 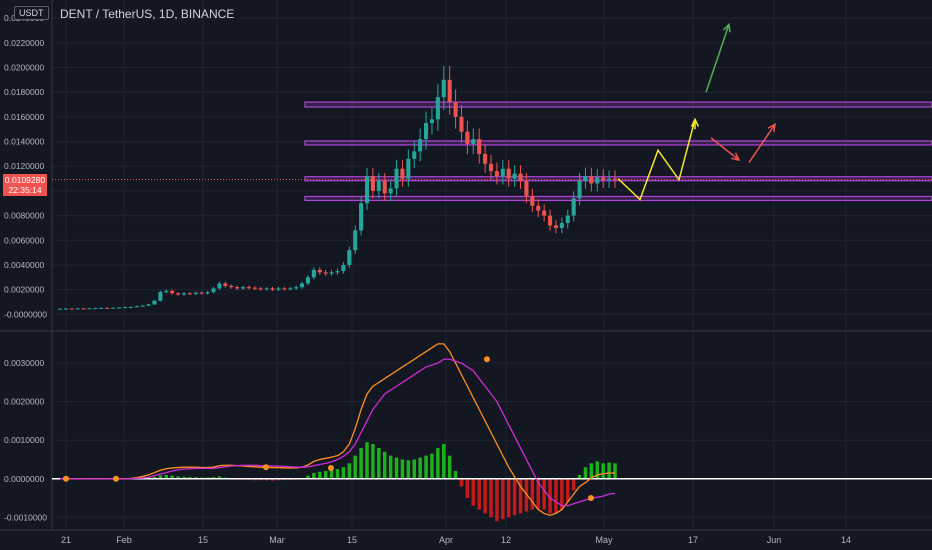 What do you see at coordinates (774, 540) in the screenshot?
I see `x-tick-label: Jun` at bounding box center [774, 540].